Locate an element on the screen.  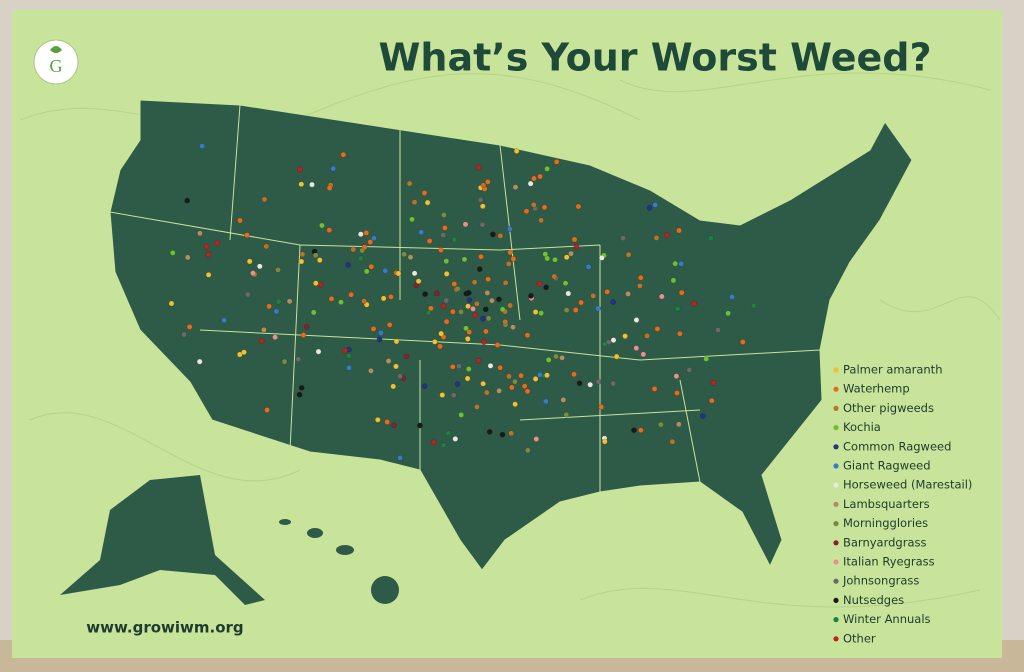
legend-label: Other pigweeds is located at coordinates (888, 408).